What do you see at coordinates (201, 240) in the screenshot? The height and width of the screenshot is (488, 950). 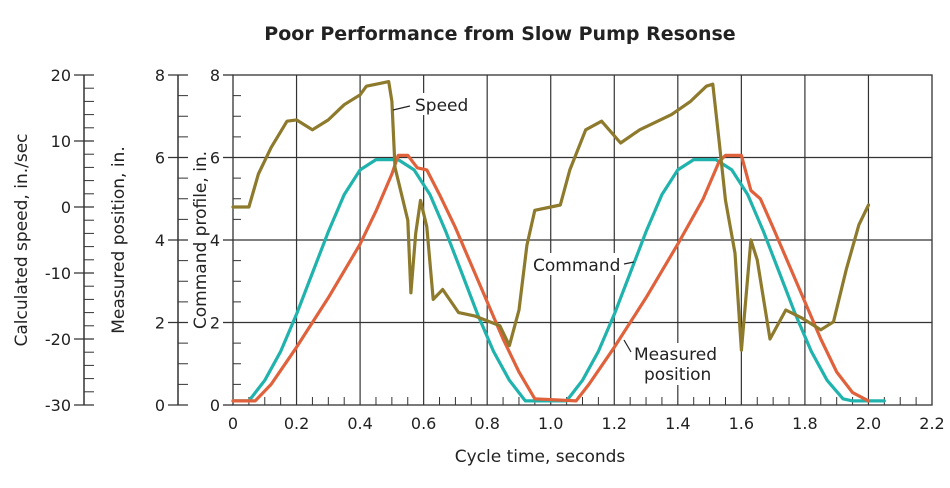 I see `y-axis-label-command: Command profile, in.` at bounding box center [201, 240].